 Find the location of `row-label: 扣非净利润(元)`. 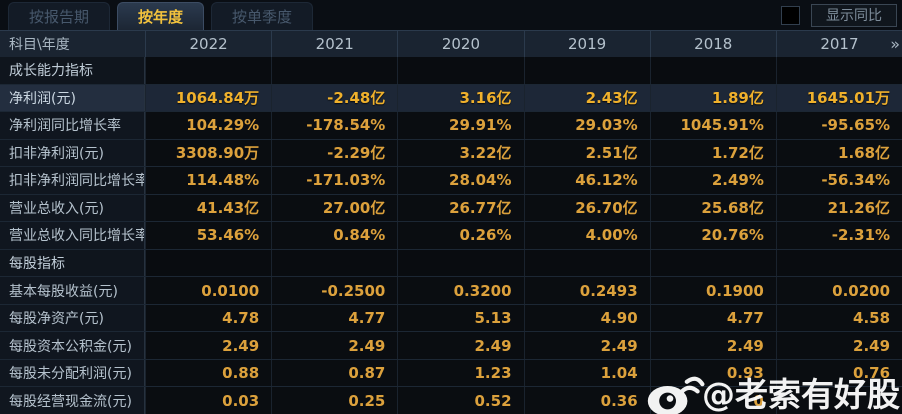

row-label: 扣非净利润(元) is located at coordinates (72, 153).